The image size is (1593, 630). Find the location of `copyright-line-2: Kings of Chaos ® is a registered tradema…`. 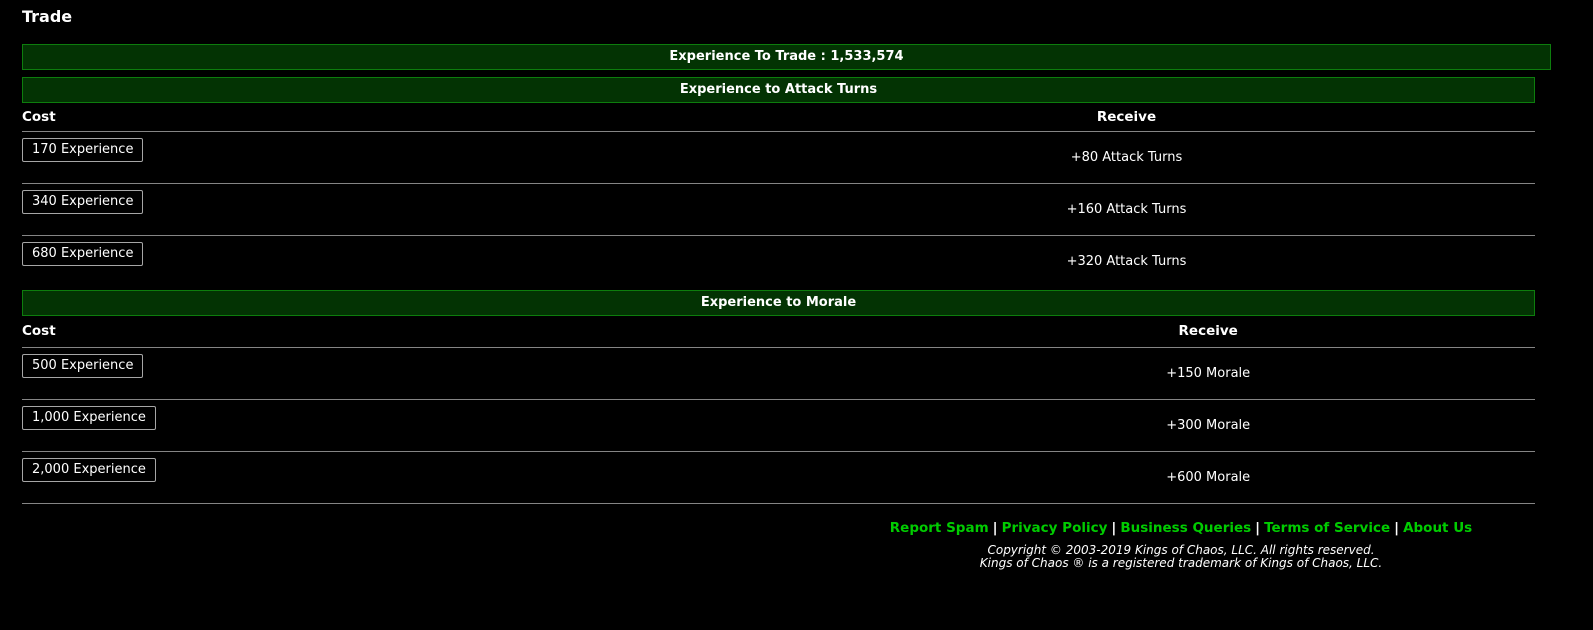

copyright-line-2: Kings of Chaos ® is a registered tradema… is located at coordinates (1181, 563).